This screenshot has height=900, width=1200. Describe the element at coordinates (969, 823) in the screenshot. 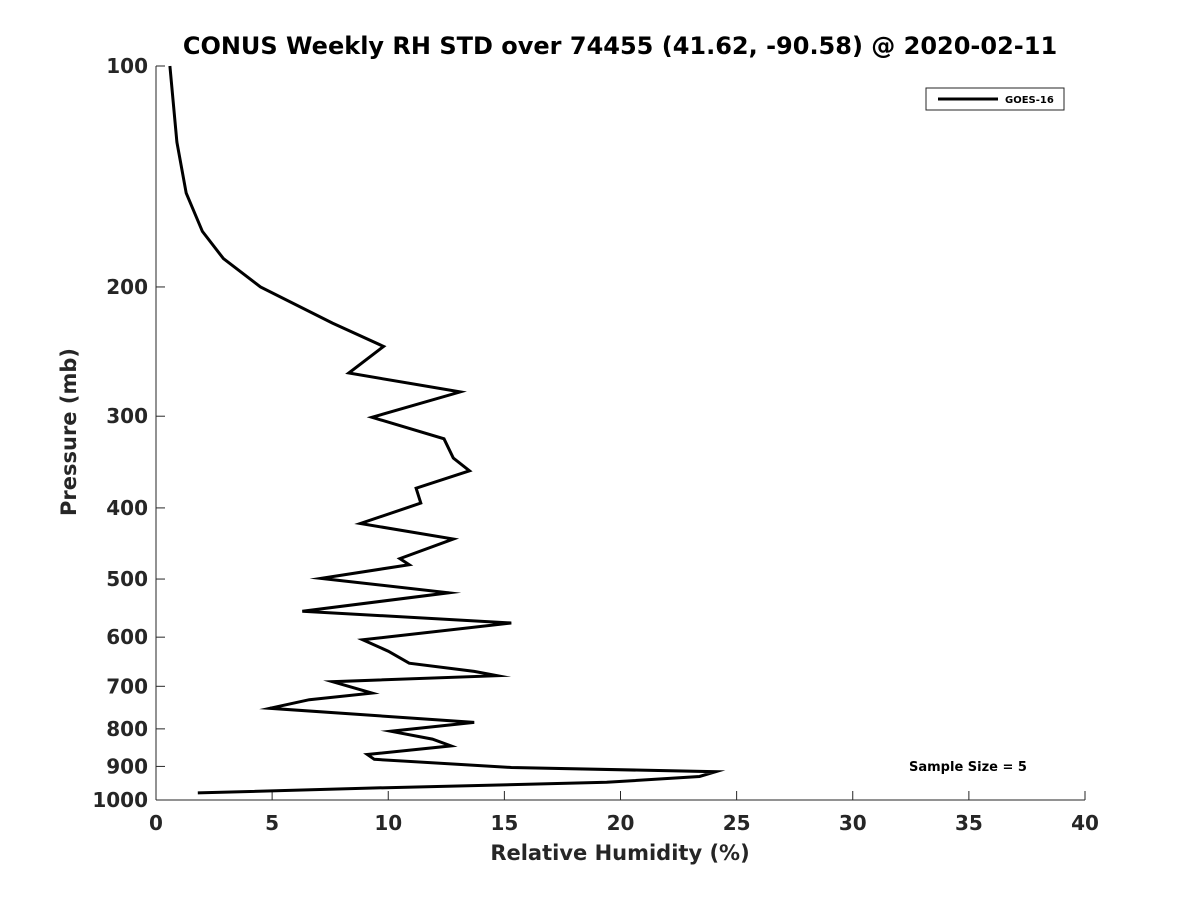

I see `x-tick-label: 35` at that location.